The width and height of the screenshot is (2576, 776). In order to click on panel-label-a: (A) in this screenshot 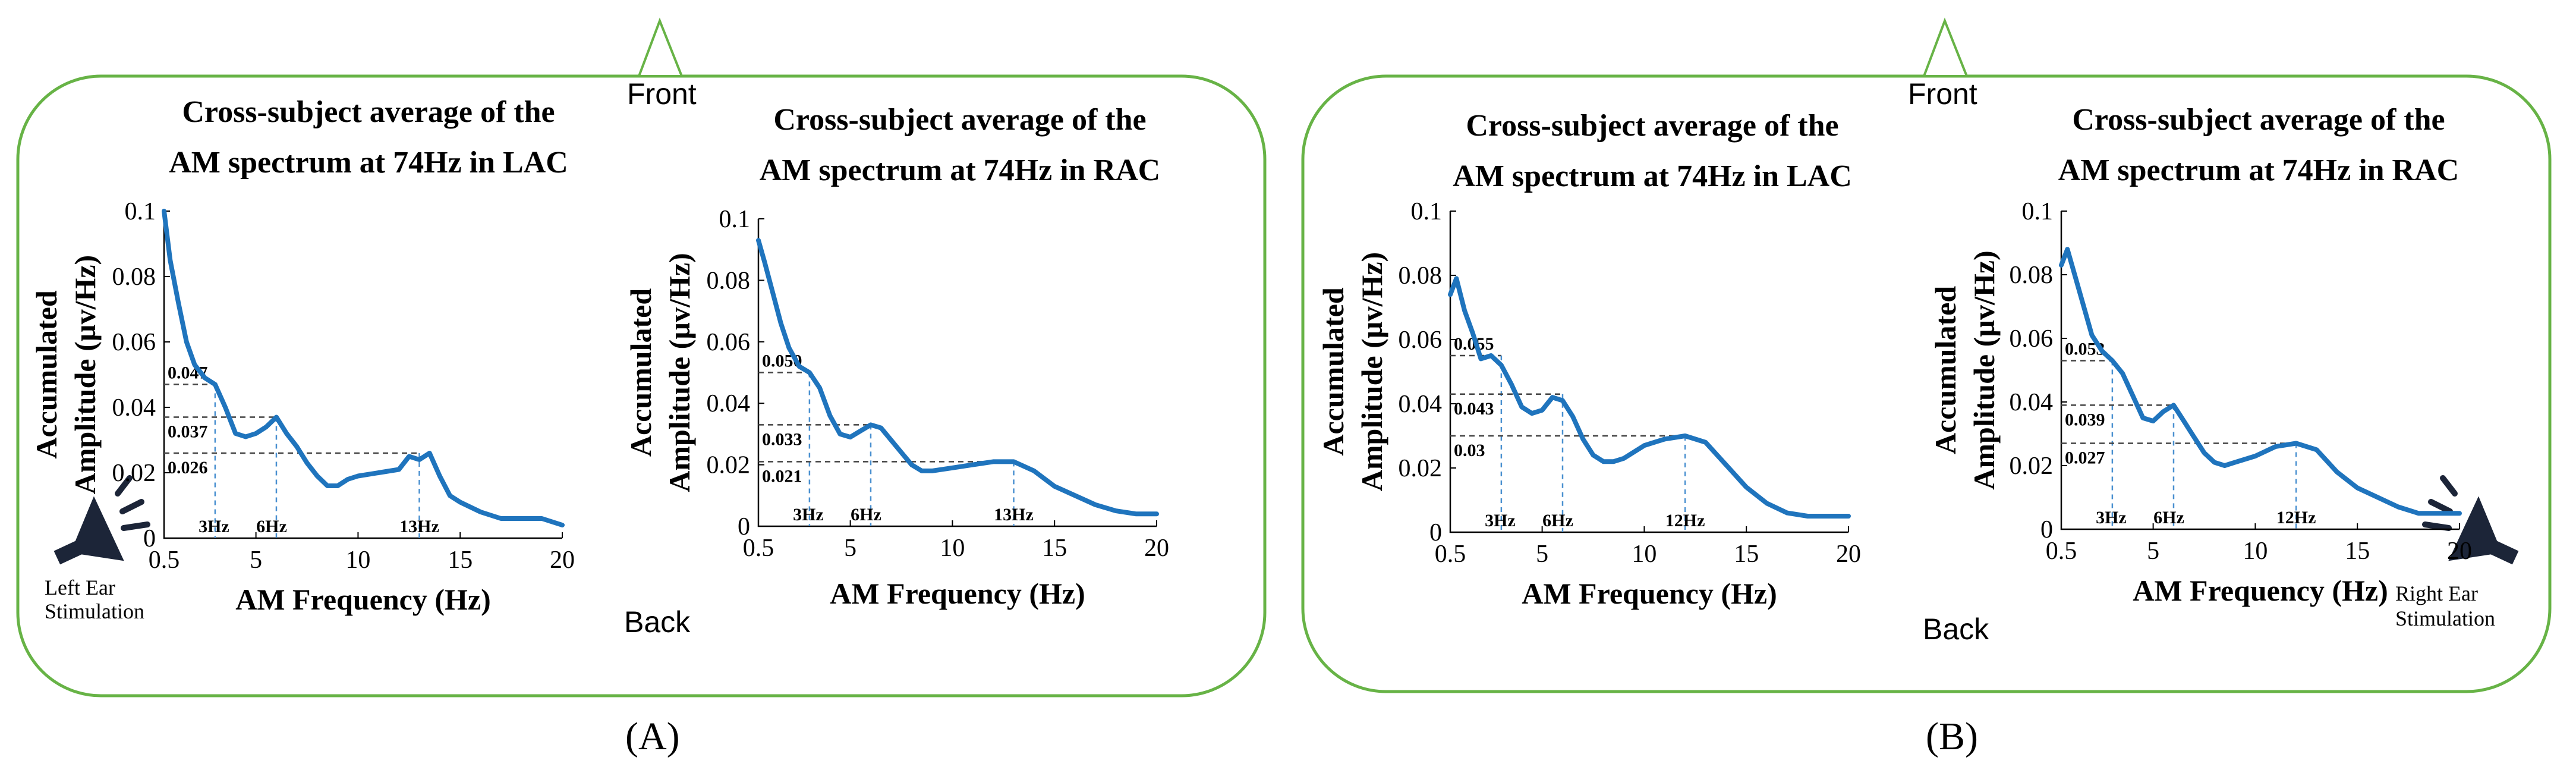, I will do `click(652, 736)`.